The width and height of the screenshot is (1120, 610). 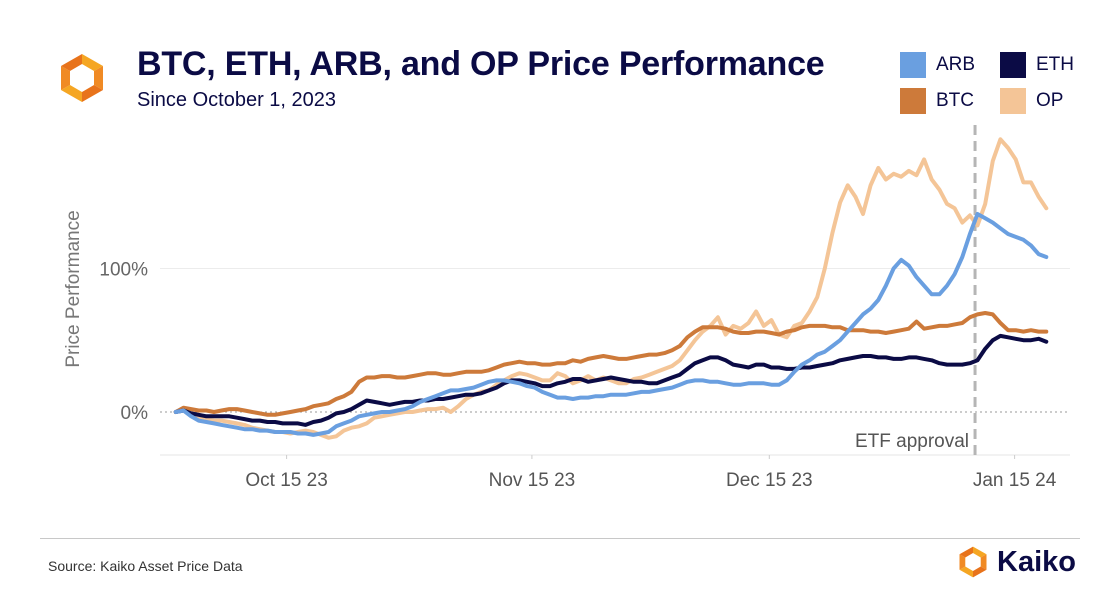 I want to click on etf-annotation: ETF approval, so click(x=916, y=290).